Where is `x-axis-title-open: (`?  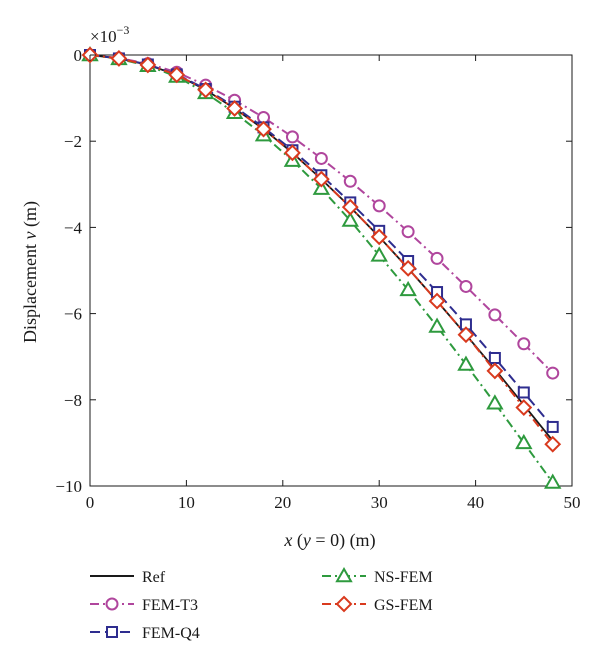
x-axis-title-open: ( is located at coordinates (297, 540).